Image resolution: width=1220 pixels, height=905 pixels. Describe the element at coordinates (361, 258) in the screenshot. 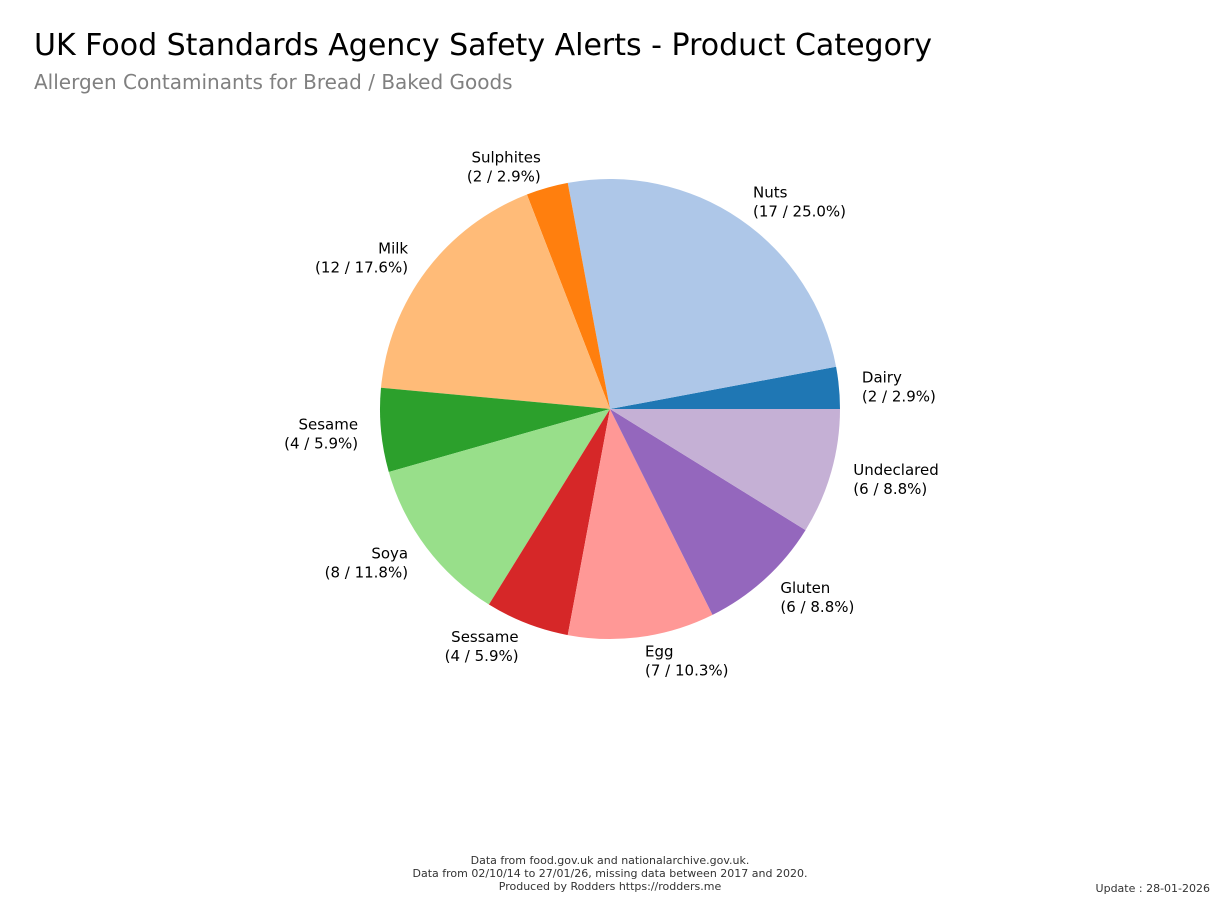

I see `pie-label-milk: Milk (12 / 17.6%)` at that location.